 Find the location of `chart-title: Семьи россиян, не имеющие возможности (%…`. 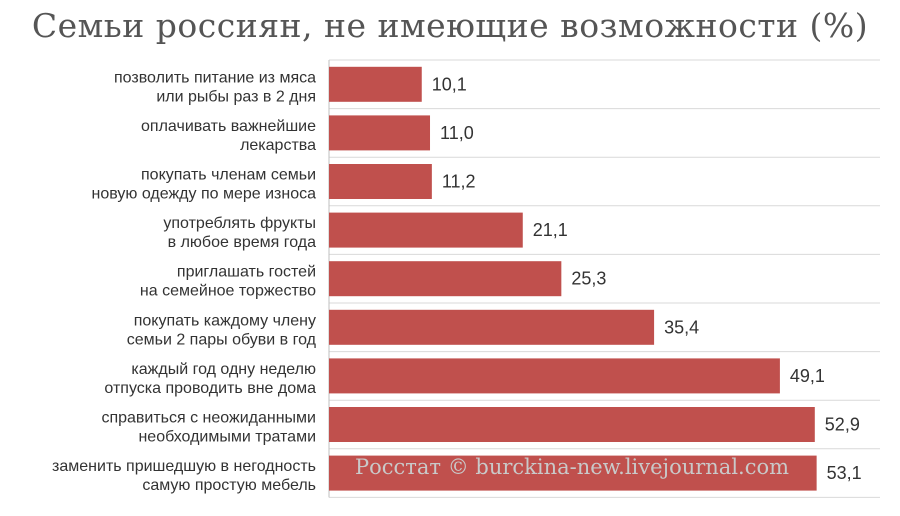

chart-title: Семьи россиян, не имеющие возможности (%… is located at coordinates (450, 25).